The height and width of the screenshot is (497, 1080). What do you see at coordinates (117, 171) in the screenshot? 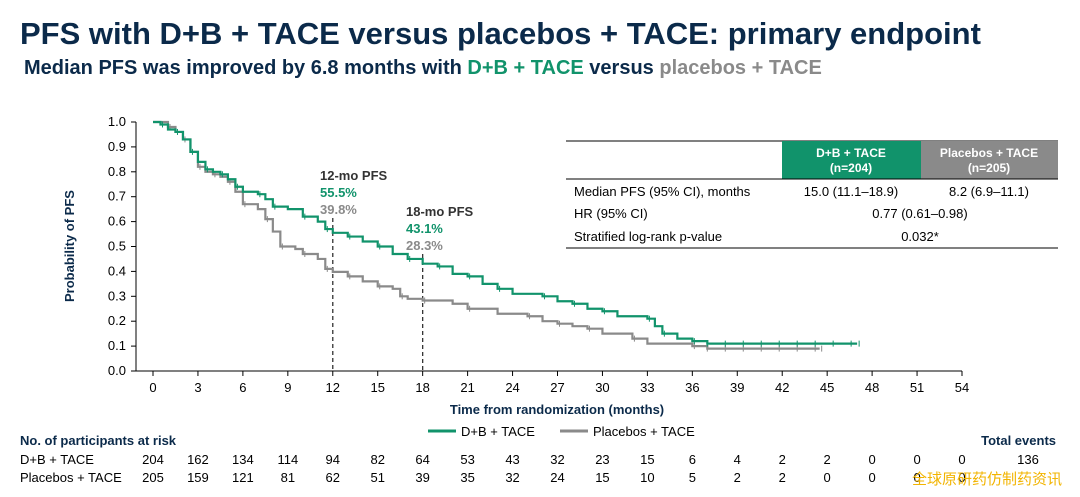
I see `y-tick-label: 0.8` at bounding box center [117, 171].